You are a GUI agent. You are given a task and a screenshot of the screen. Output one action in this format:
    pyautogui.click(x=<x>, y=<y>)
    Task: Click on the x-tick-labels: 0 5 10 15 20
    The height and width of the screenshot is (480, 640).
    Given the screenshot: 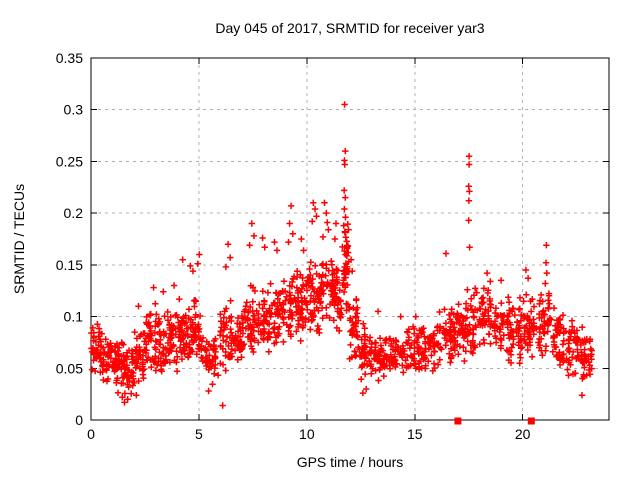 What is the action you would take?
    pyautogui.click(x=309, y=434)
    